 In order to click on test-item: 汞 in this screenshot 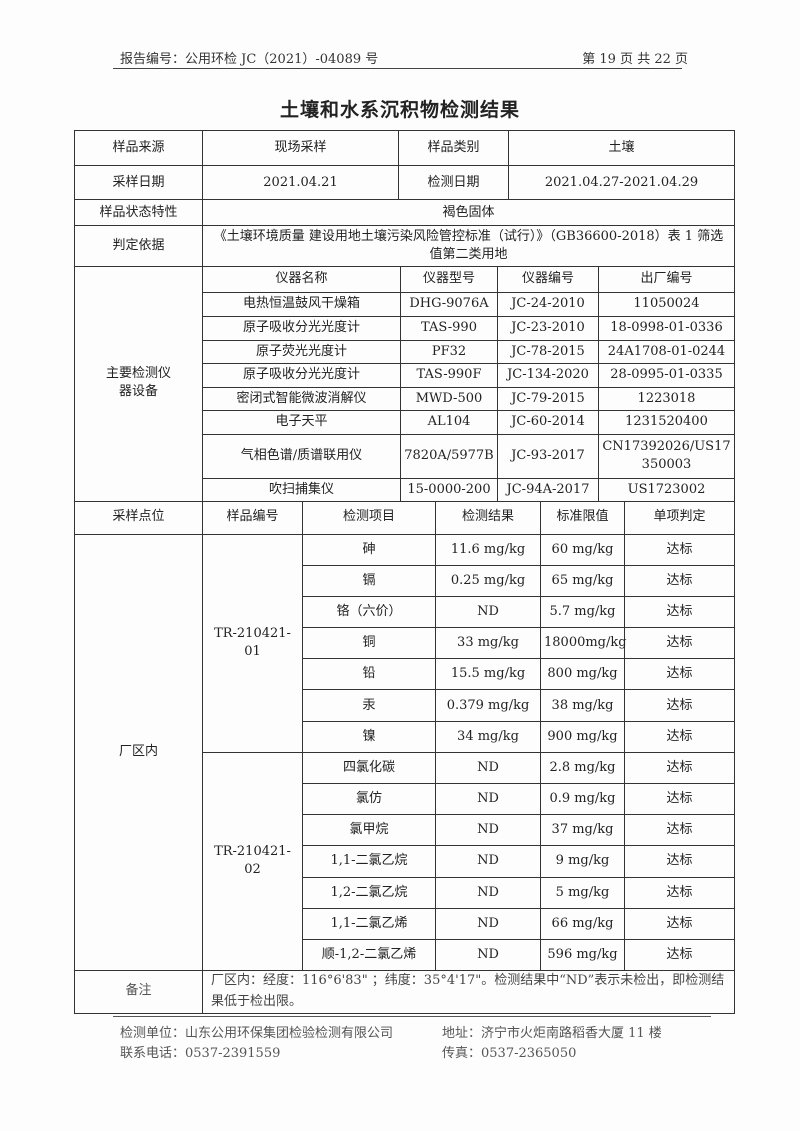, I will do `click(369, 705)`.